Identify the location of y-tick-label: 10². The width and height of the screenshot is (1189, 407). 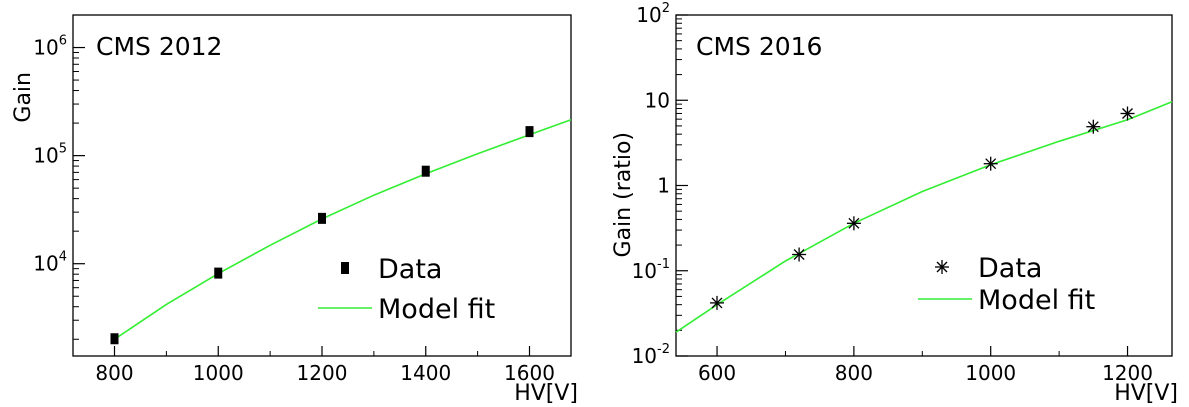
(653, 14).